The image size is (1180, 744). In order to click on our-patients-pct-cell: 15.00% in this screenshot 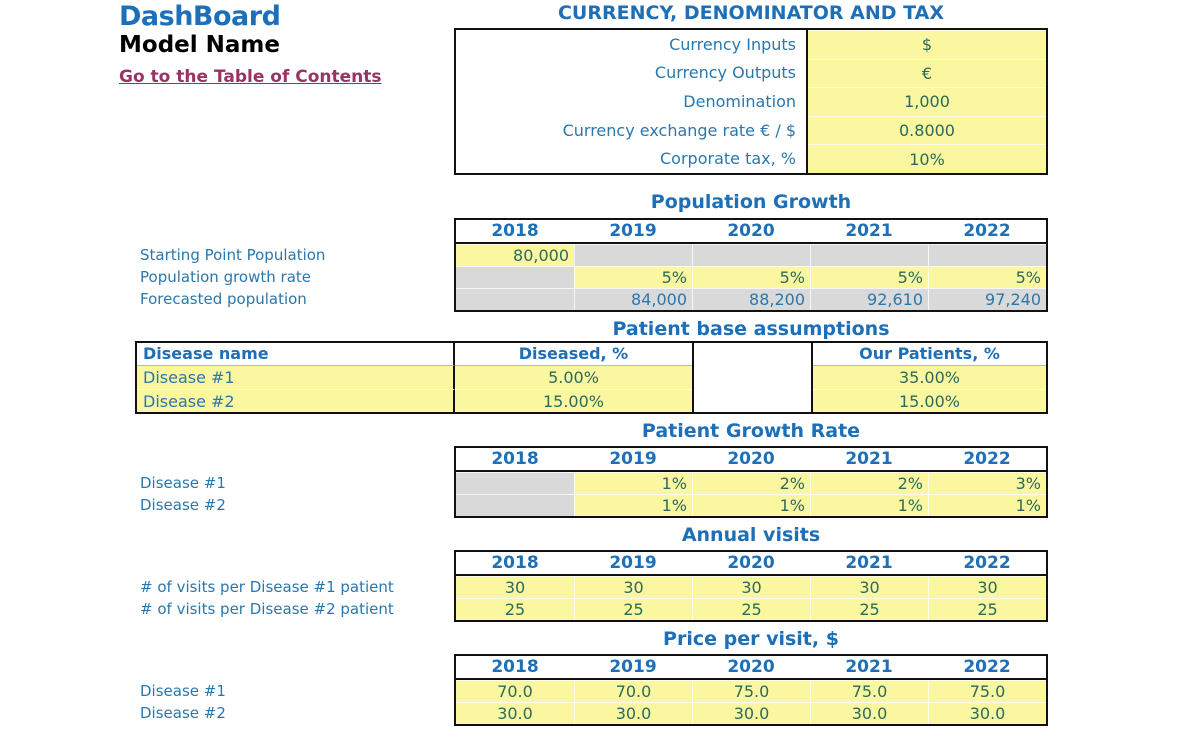, I will do `click(929, 400)`.